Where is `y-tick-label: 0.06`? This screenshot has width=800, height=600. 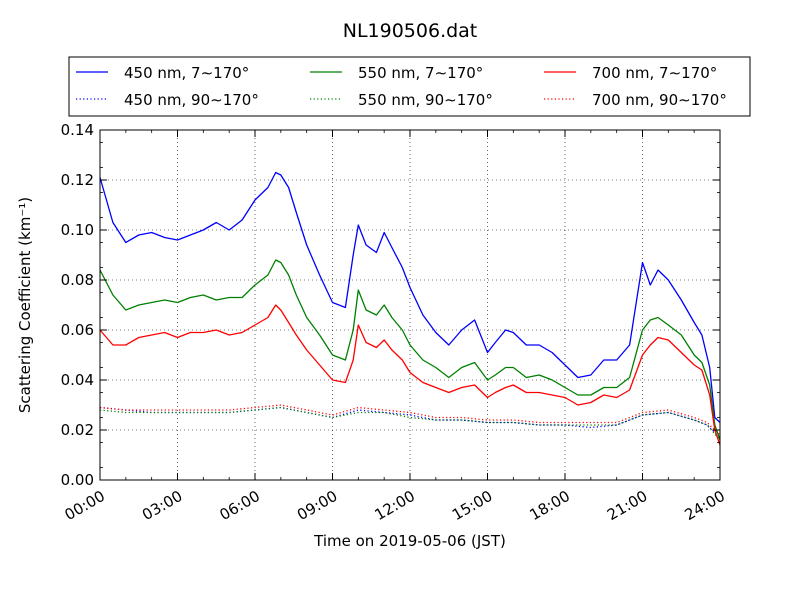
y-tick-label: 0.06 is located at coordinates (77, 330).